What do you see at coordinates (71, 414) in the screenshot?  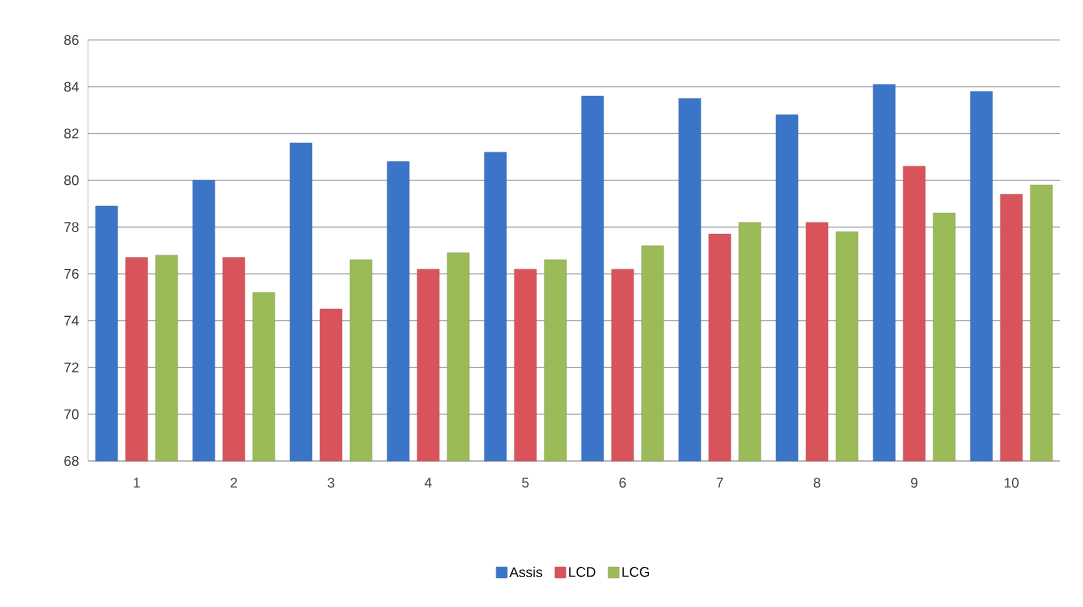 I see `y-tick-label: 70` at bounding box center [71, 414].